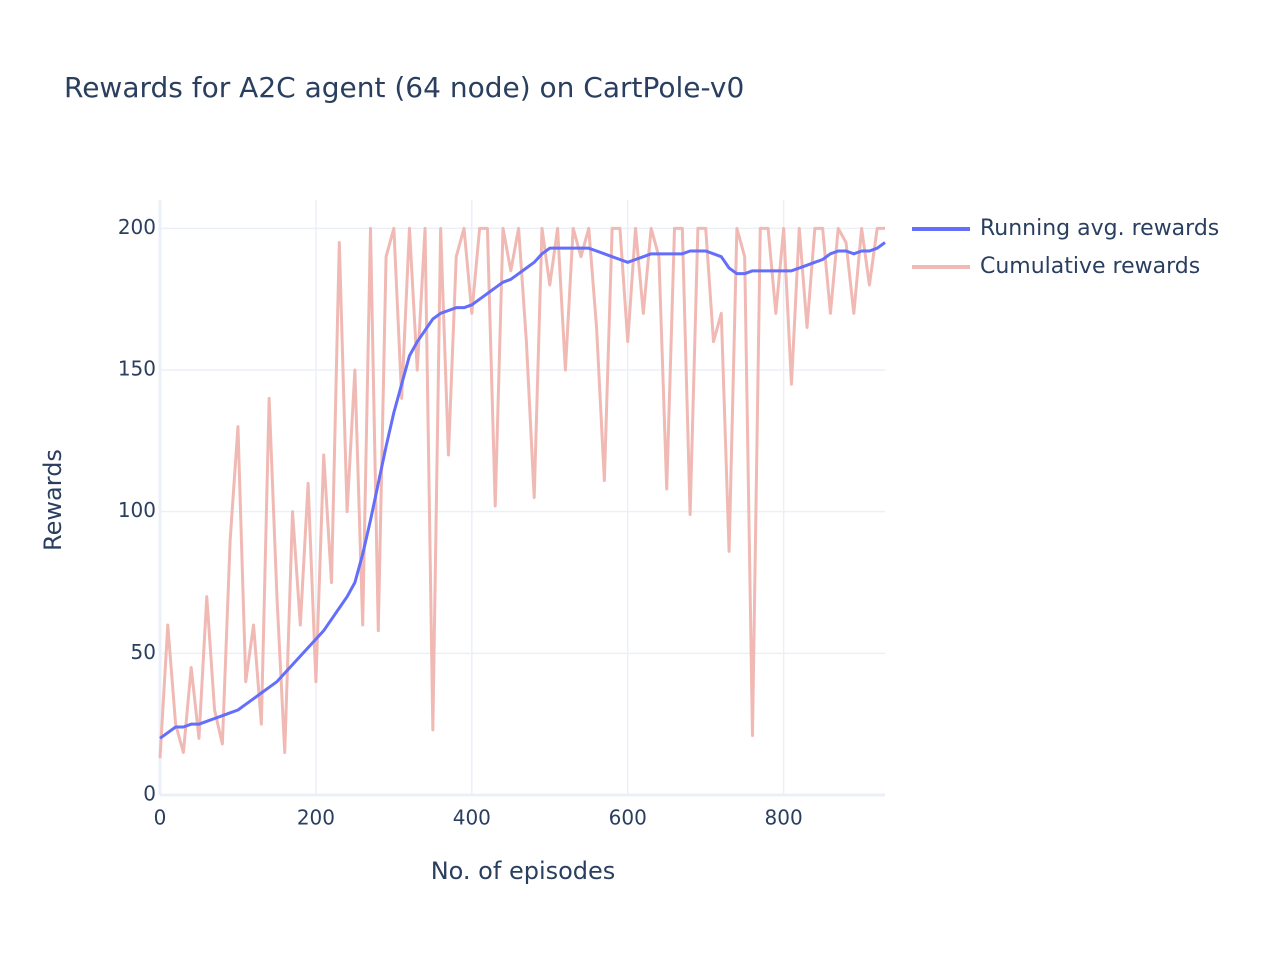 This screenshot has width=1280, height=960. I want to click on y-tick-label: 50, so click(143, 652).